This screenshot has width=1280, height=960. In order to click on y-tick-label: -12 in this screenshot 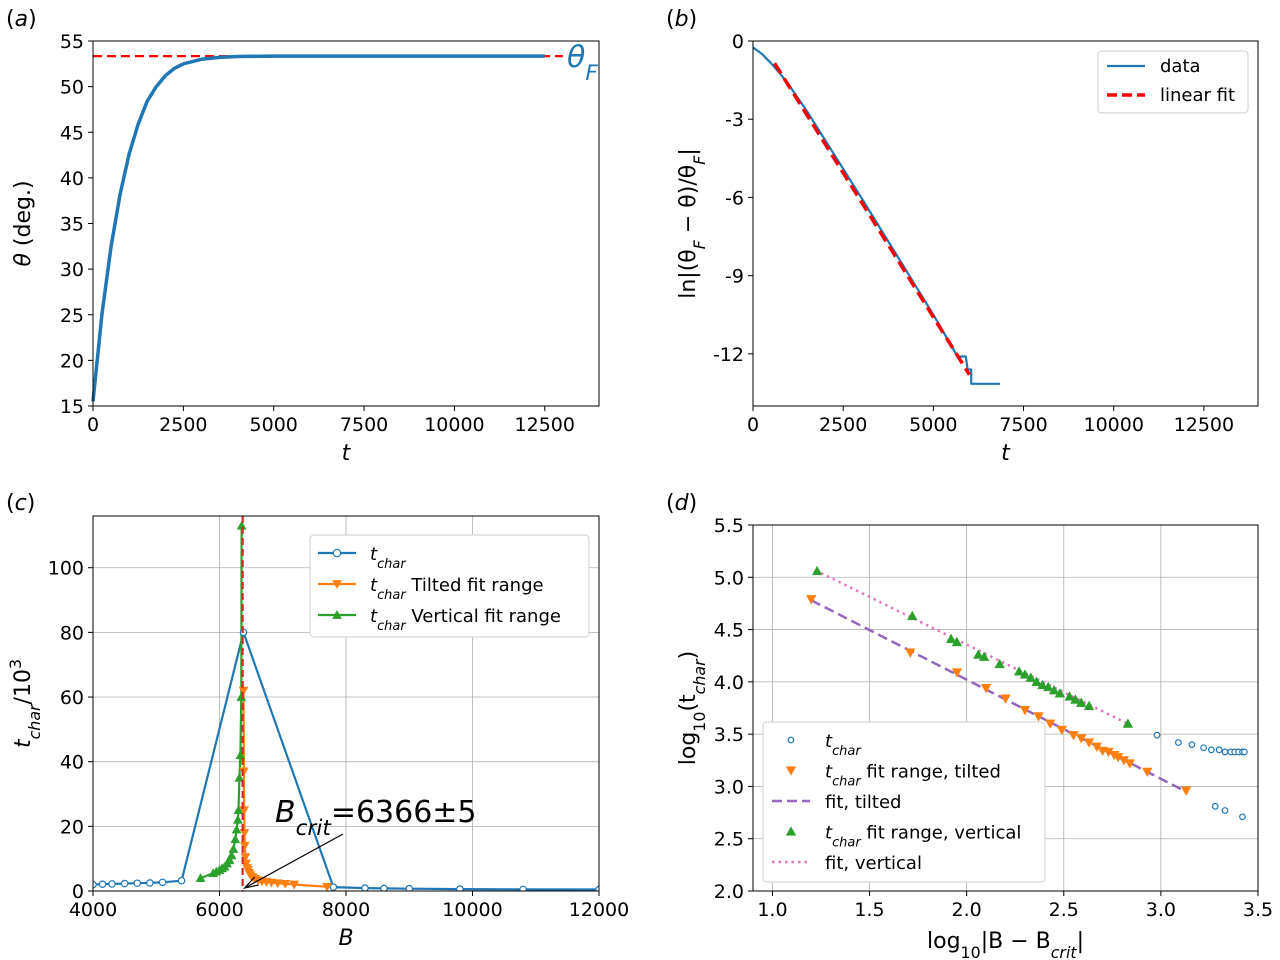, I will do `click(728, 355)`.